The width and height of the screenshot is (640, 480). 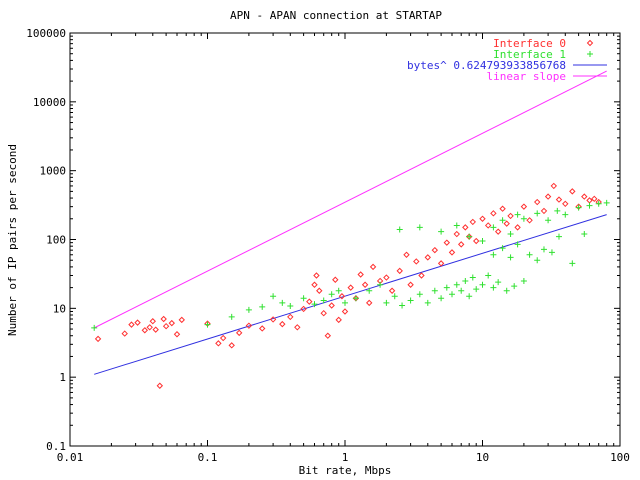 What do you see at coordinates (53, 171) in the screenshot?
I see `y-tick-label: 1000` at bounding box center [53, 171].